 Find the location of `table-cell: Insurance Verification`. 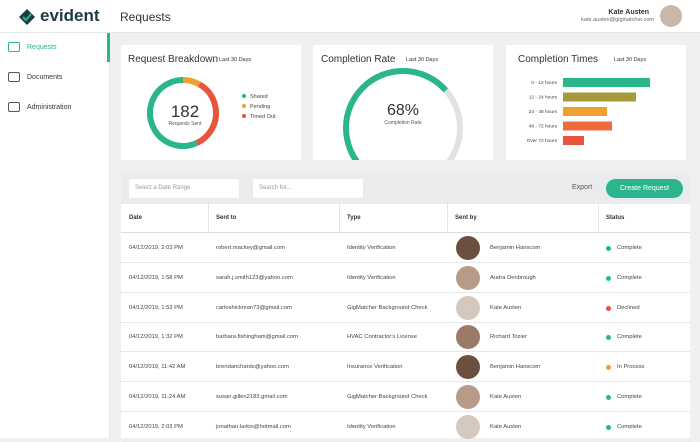

table-cell: Insurance Verification is located at coordinates (375, 367).